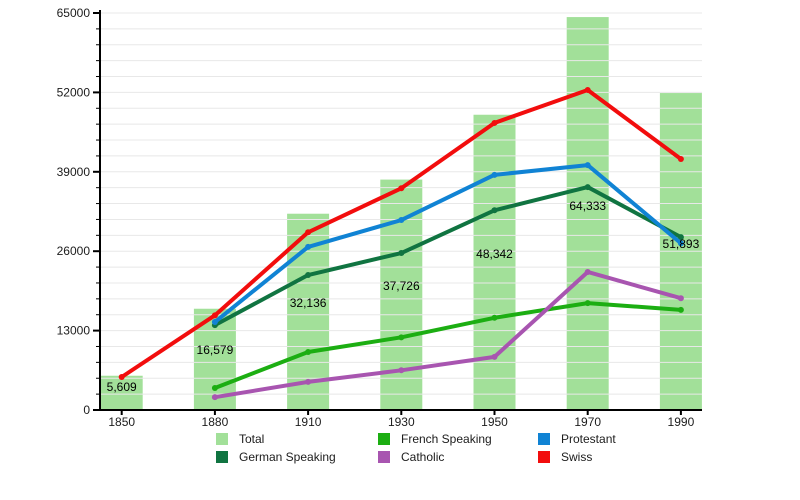 The image size is (800, 500). What do you see at coordinates (681, 422) in the screenshot?
I see `x-tick-label: 1990` at bounding box center [681, 422].